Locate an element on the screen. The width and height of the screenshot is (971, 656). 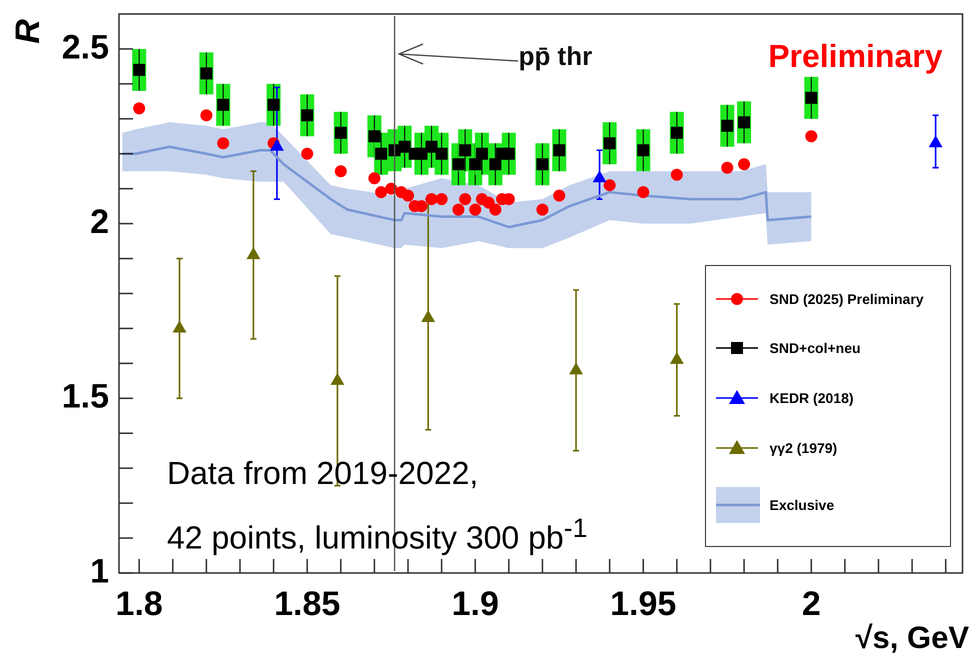
y-tick-label: 1.5 is located at coordinates (85, 397).